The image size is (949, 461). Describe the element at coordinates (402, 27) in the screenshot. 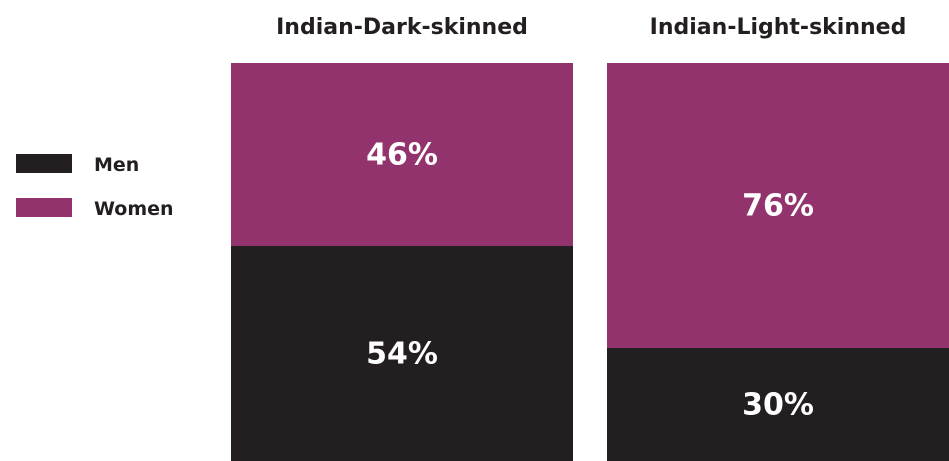

I see `column-title-dark: Indian-Dark-skinned` at that location.